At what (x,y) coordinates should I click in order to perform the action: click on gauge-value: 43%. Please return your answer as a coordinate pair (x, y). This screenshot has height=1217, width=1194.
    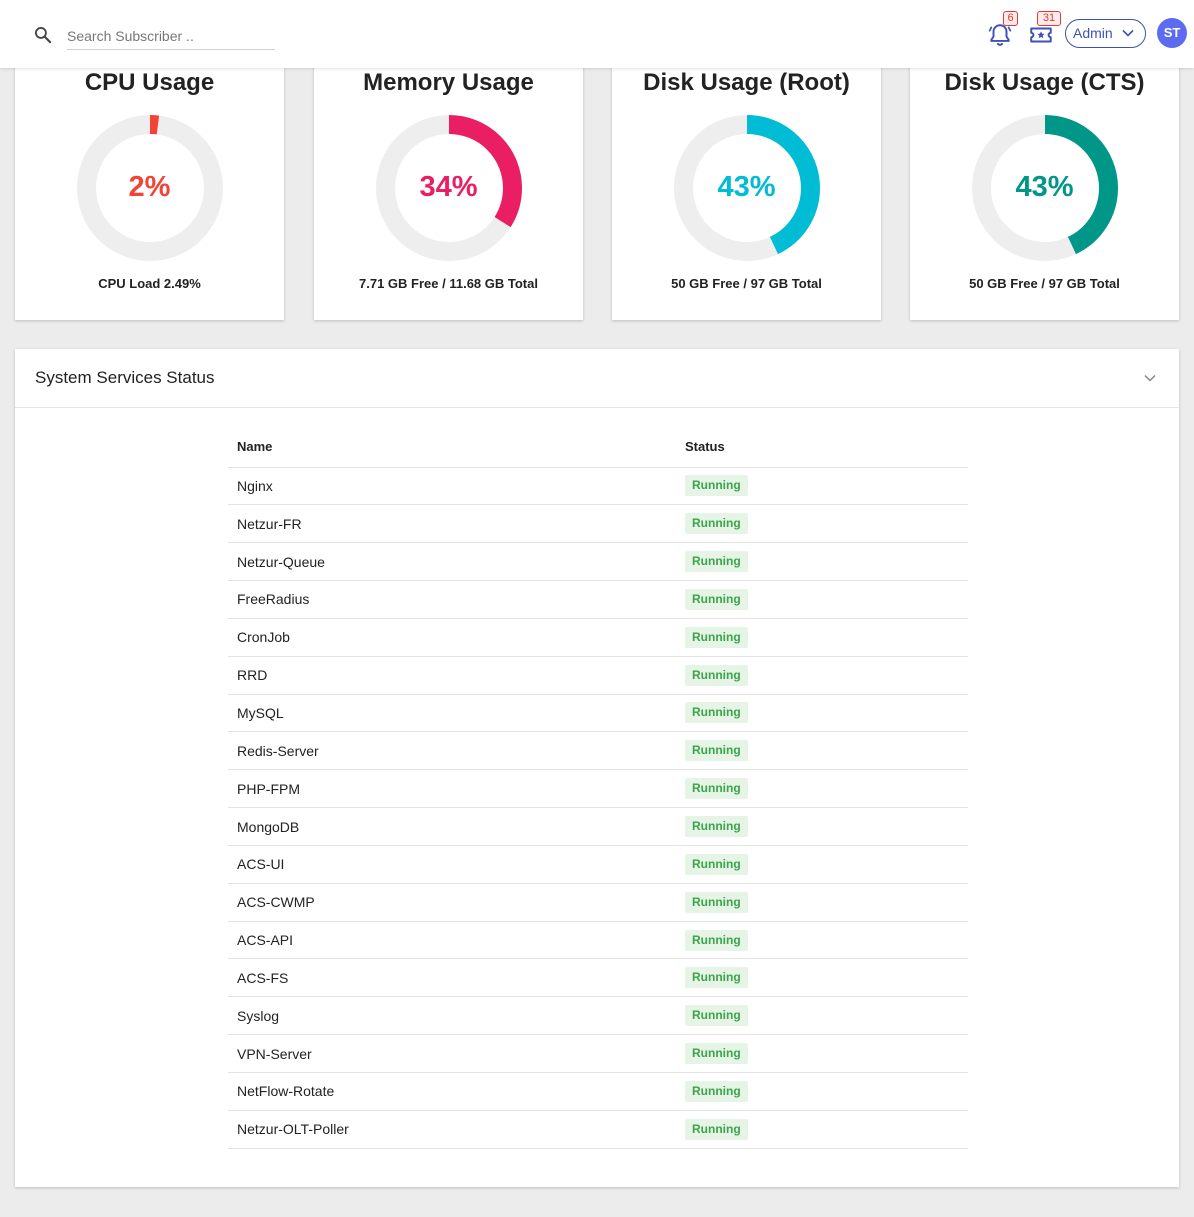
    Looking at the image, I should click on (746, 187).